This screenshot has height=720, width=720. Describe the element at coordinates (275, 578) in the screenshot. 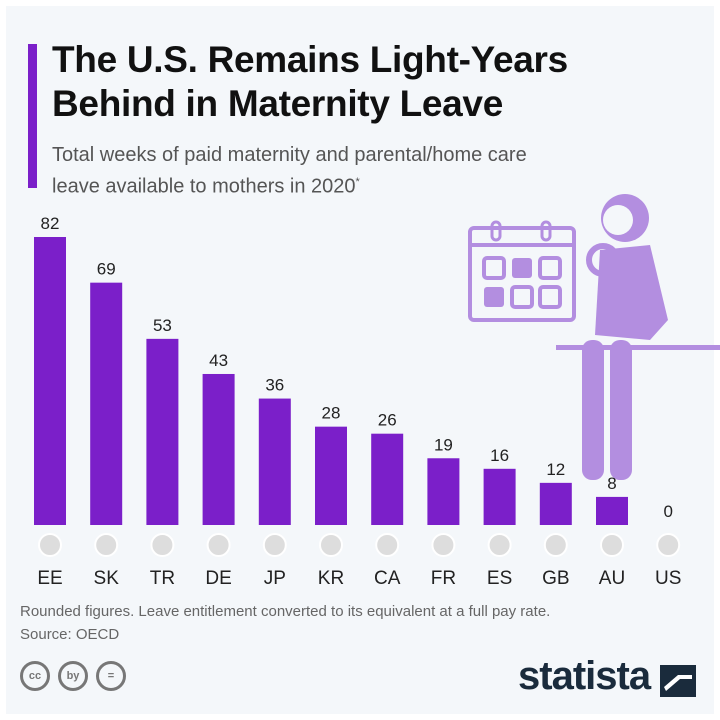

I see `tick-label-JP: JP` at that location.